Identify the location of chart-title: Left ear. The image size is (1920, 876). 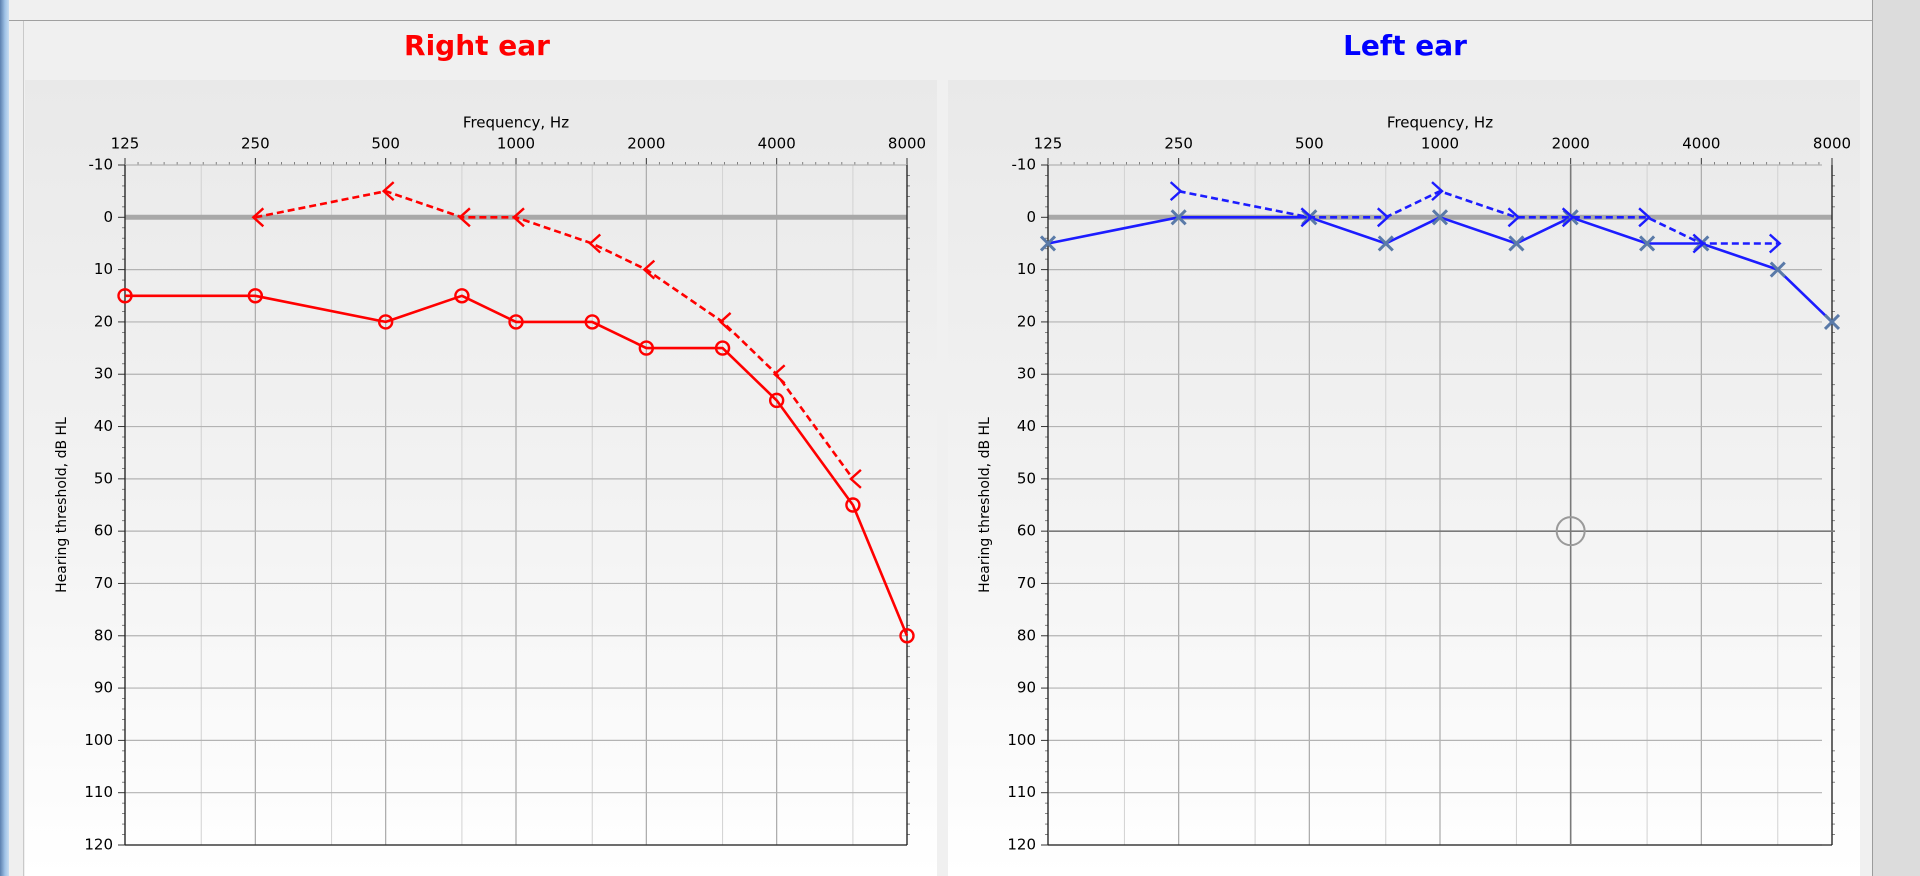
(1405, 45).